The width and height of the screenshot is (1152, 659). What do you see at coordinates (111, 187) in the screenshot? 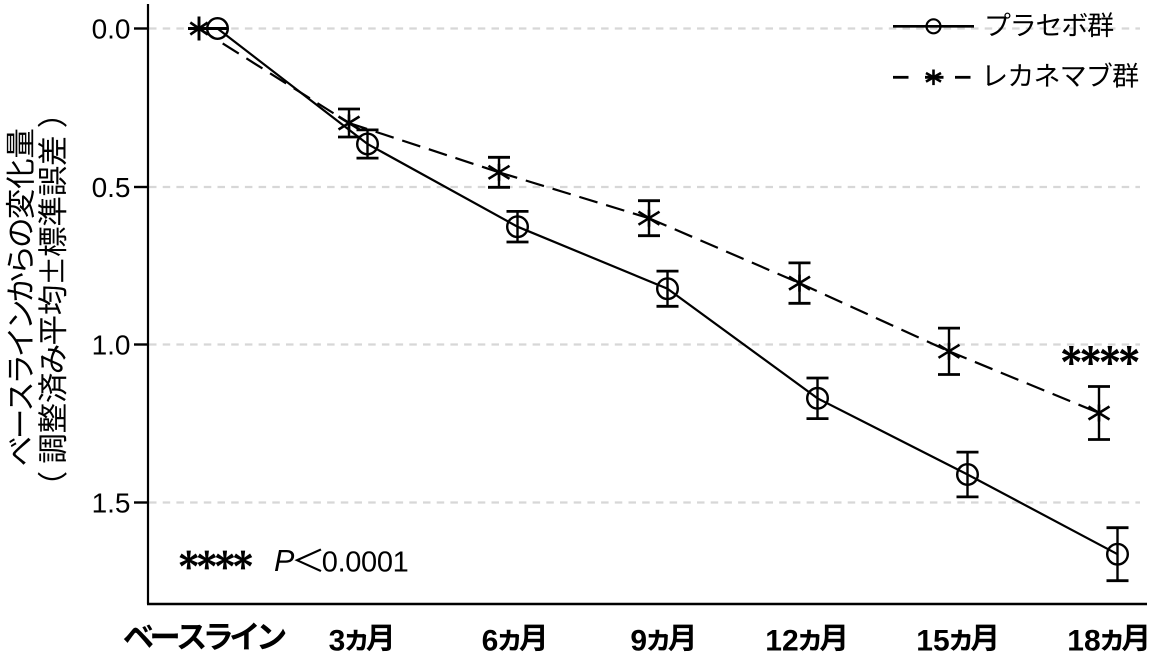
I see `svg-text: 0.5` at bounding box center [111, 187].